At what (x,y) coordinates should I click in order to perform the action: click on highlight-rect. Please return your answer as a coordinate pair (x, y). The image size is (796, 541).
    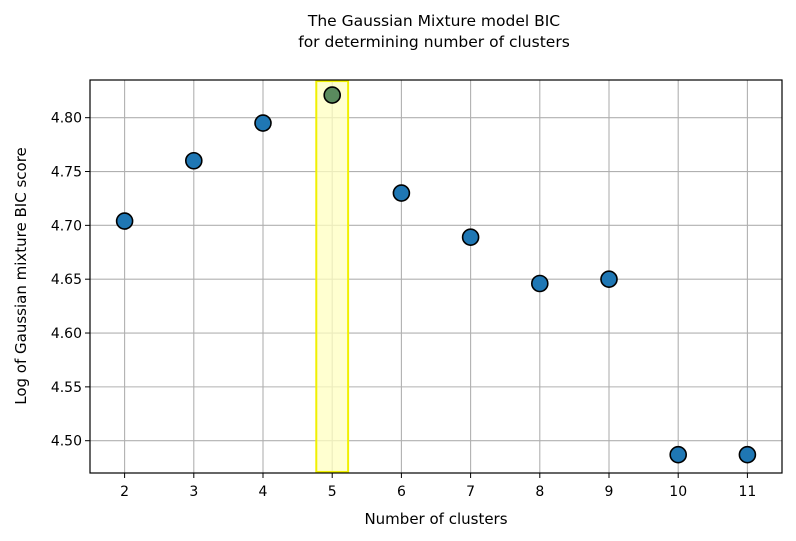
    Looking at the image, I should click on (332, 276).